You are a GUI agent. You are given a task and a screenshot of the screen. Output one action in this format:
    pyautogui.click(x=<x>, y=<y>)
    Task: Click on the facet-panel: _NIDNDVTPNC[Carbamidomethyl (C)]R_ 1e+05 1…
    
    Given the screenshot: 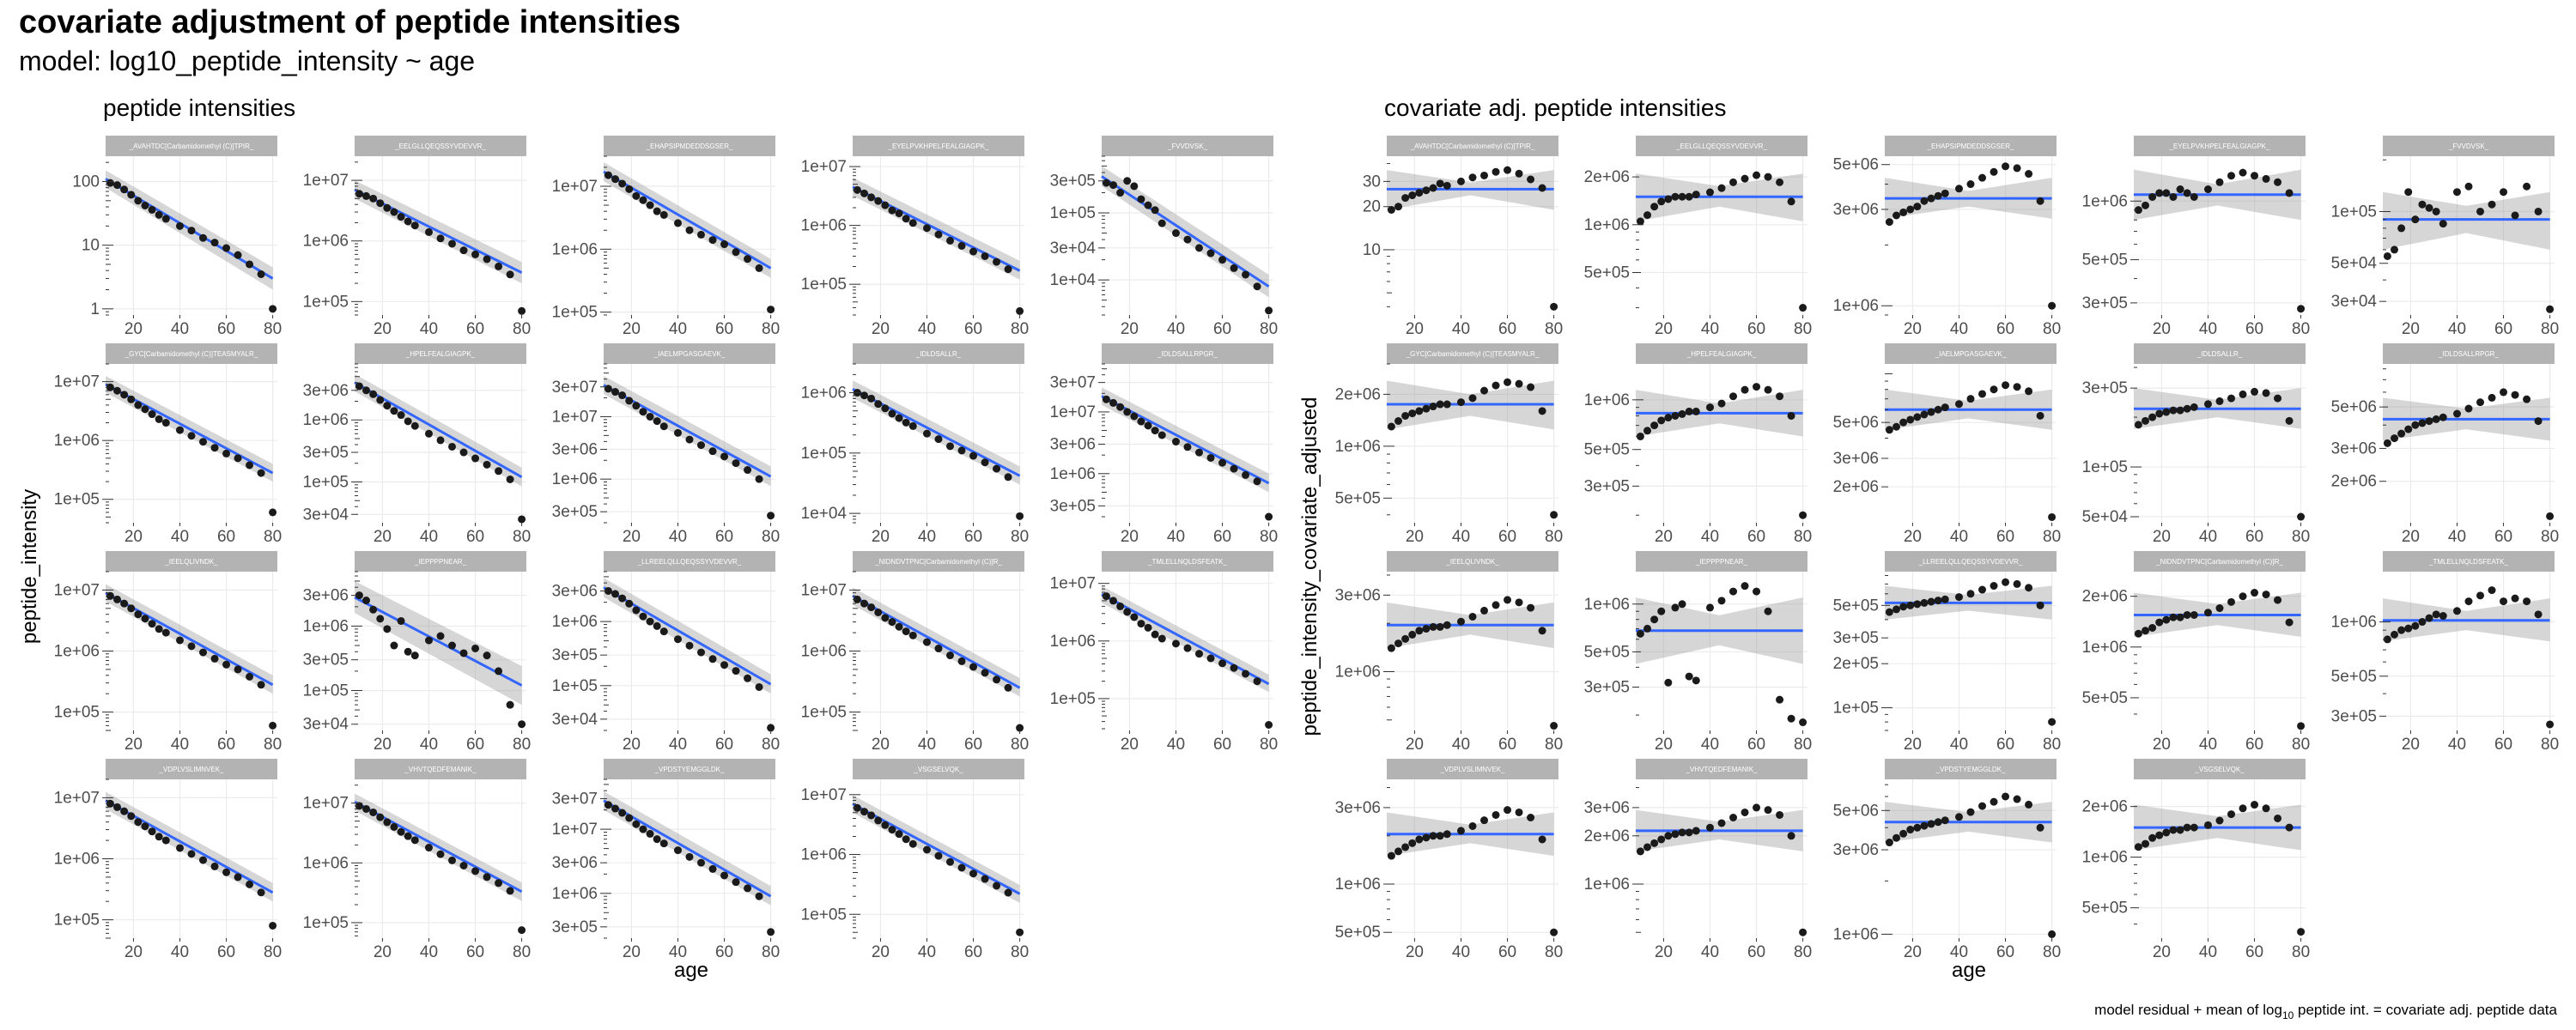 What is the action you would take?
    pyautogui.click(x=915, y=652)
    